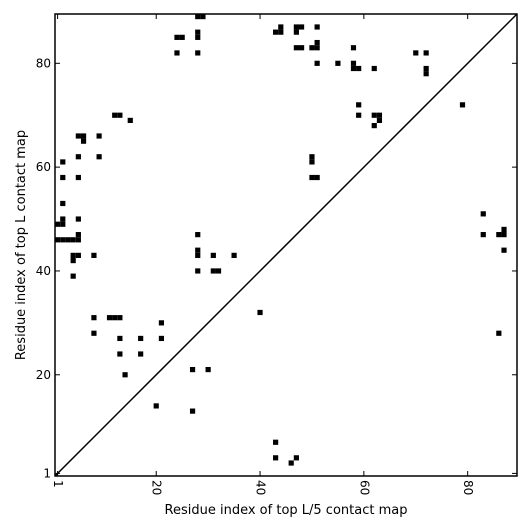  Describe the element at coordinates (261, 487) in the screenshot. I see `x-tick-label: 40` at that location.